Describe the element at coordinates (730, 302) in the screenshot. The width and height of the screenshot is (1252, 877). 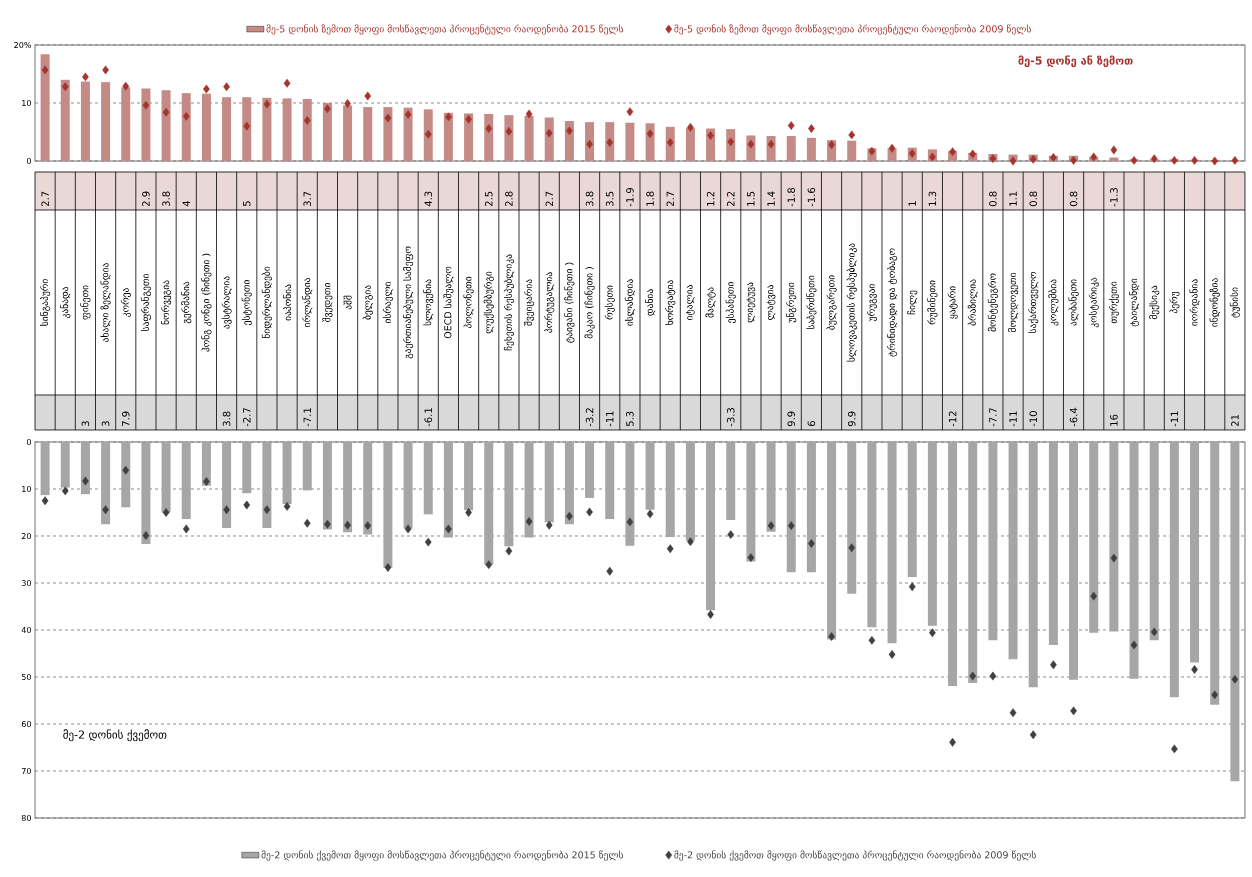
I see `category-label: ესპანეთი` at that location.